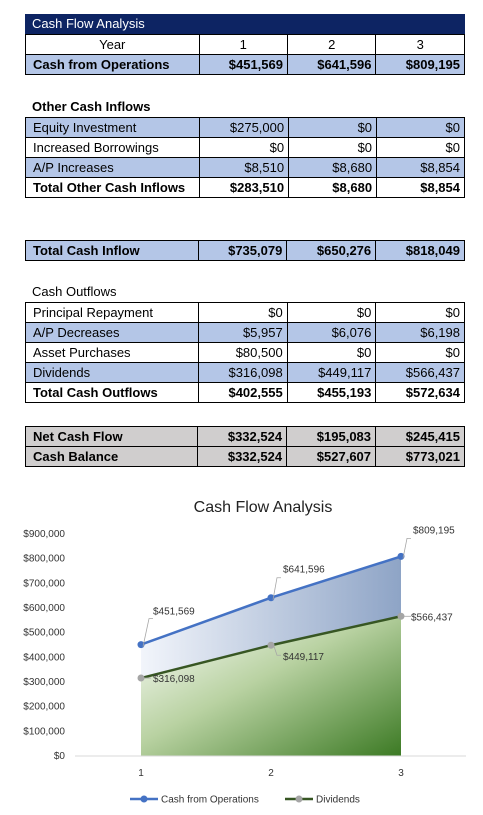 The height and width of the screenshot is (815, 483). Describe the element at coordinates (112, 392) in the screenshot. I see `row-label: Total Cash Outflows` at that location.